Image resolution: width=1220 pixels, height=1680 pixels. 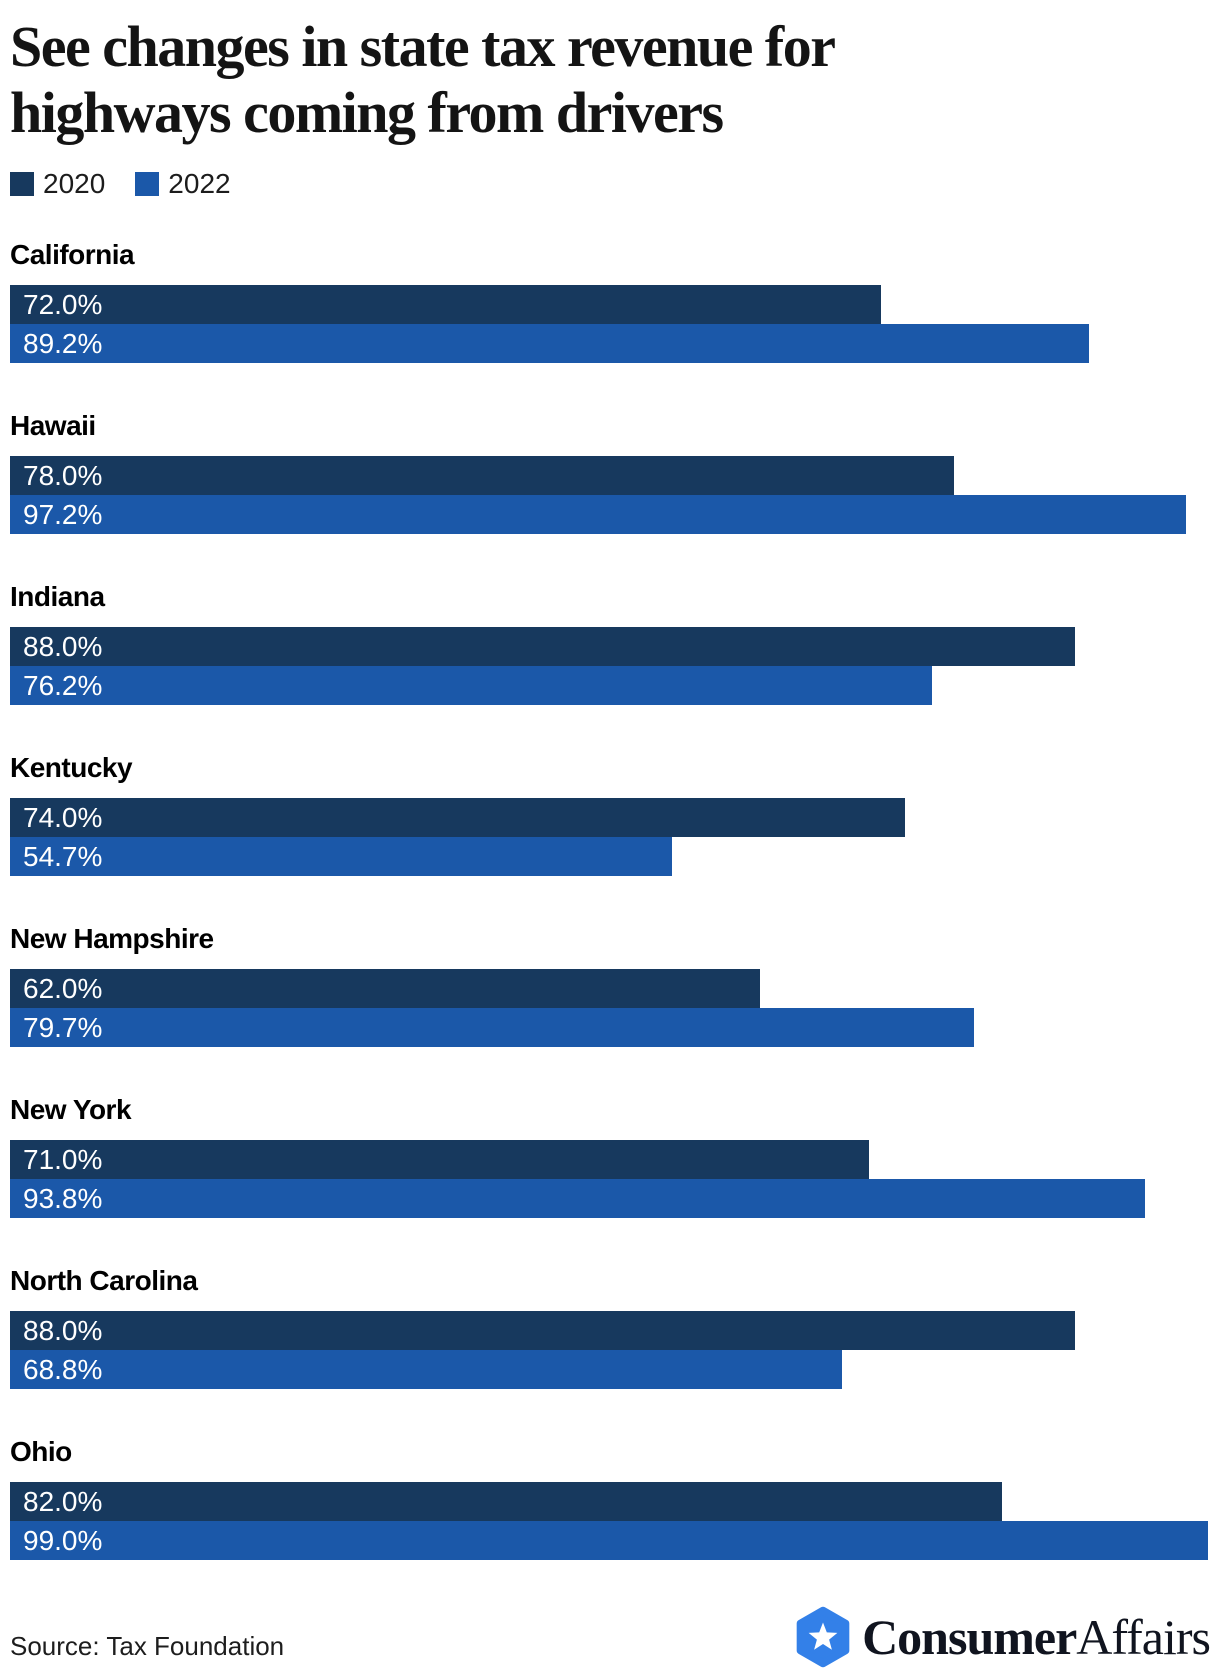 What do you see at coordinates (147, 1646) in the screenshot?
I see `source-note: Source: Tax Foundation` at bounding box center [147, 1646].